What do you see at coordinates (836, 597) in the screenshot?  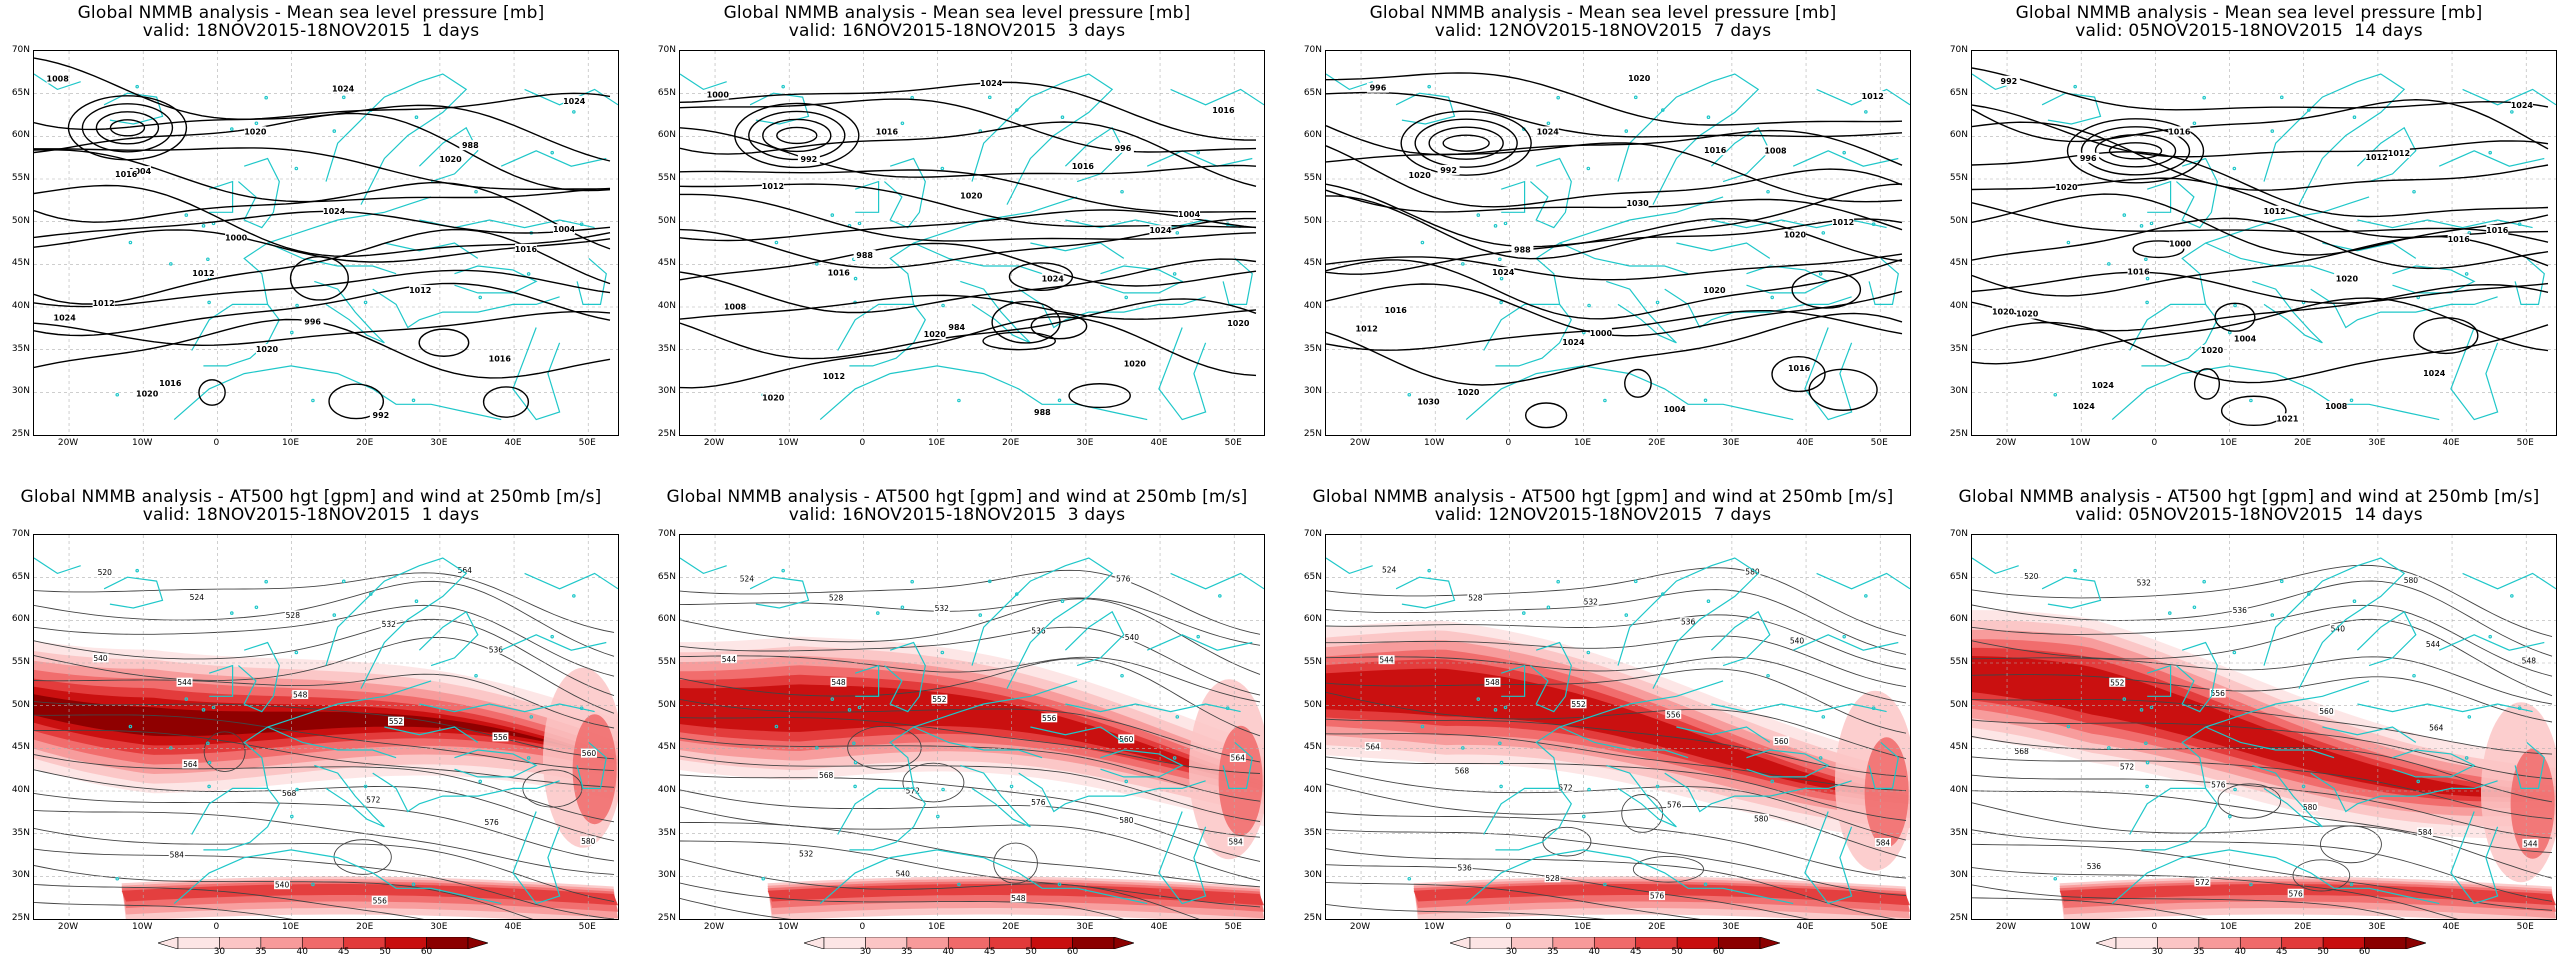 I see `height-label: 528` at bounding box center [836, 597].